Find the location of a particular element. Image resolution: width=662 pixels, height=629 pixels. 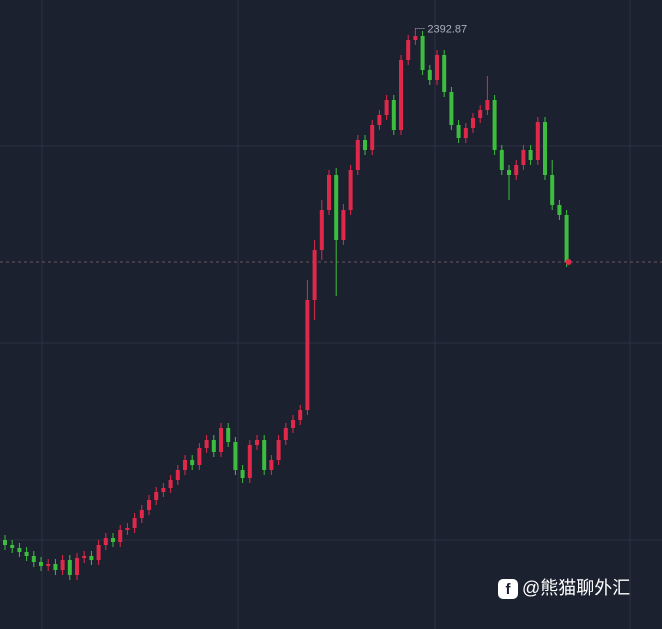

last-price-dot is located at coordinates (568, 262).